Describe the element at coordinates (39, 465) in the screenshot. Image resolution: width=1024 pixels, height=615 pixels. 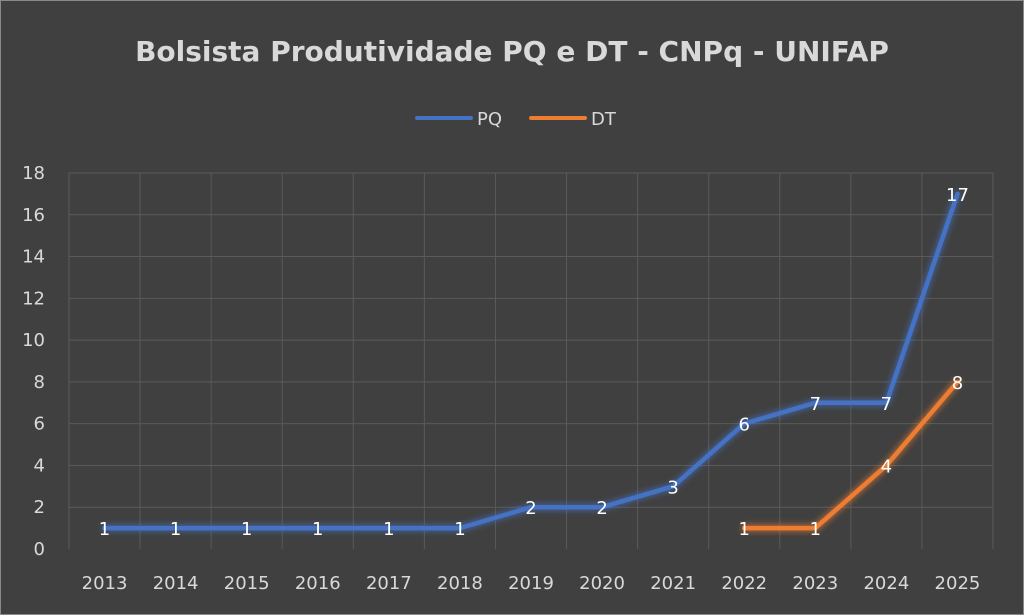
I see `y-tick-label: 4` at that location.